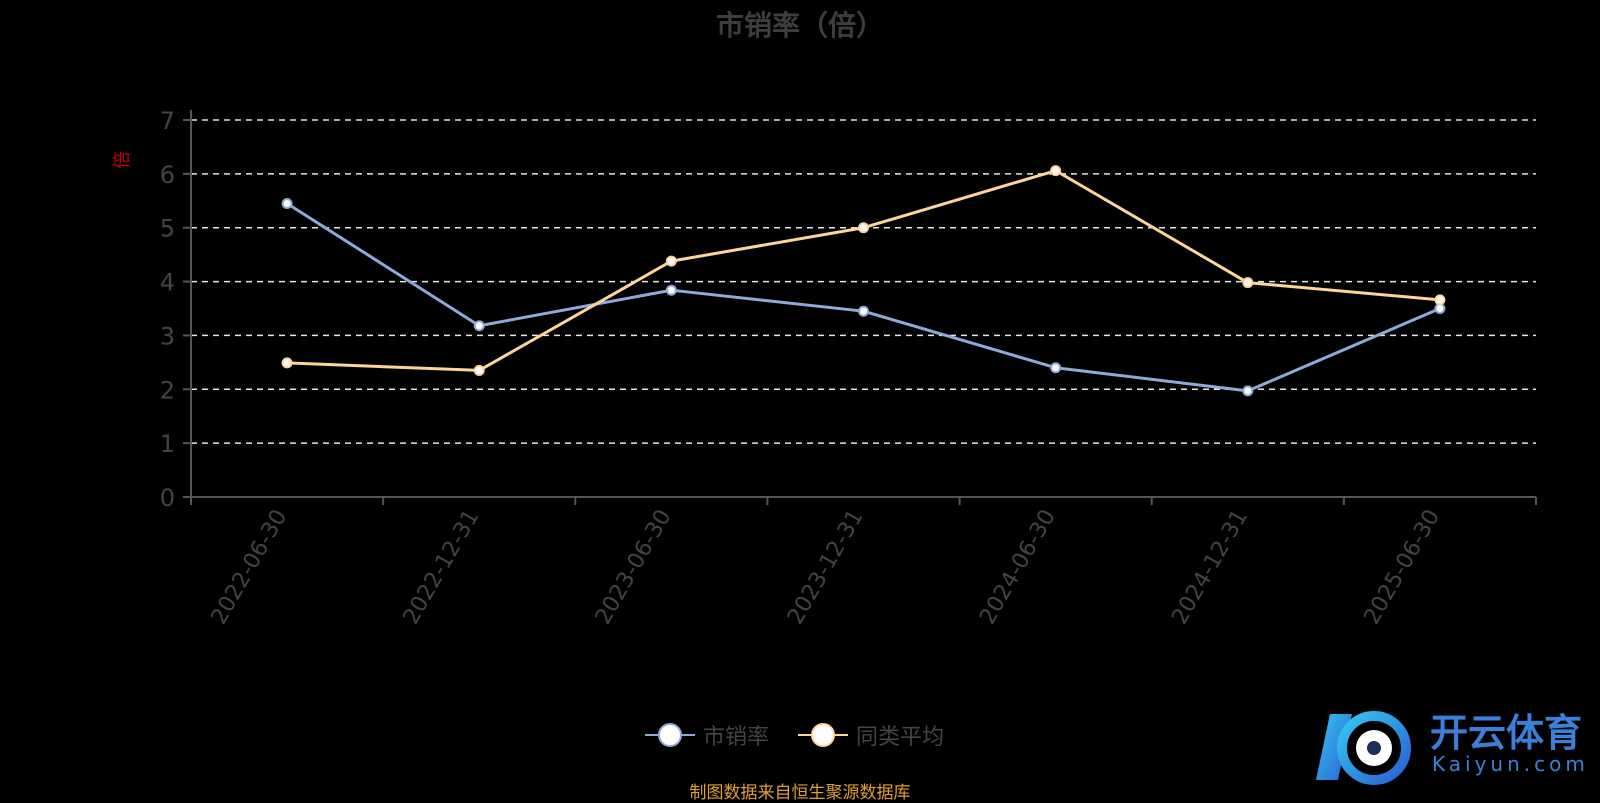 The width and height of the screenshot is (1600, 803). I want to click on y-tick-label: 0, so click(167, 498).